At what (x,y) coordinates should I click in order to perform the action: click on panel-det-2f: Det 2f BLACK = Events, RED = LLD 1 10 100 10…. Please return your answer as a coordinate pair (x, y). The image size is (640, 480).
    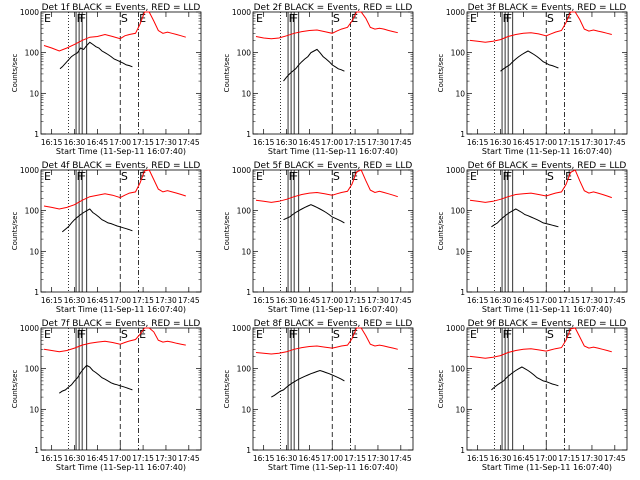
    Looking at the image, I should click on (318, 79).